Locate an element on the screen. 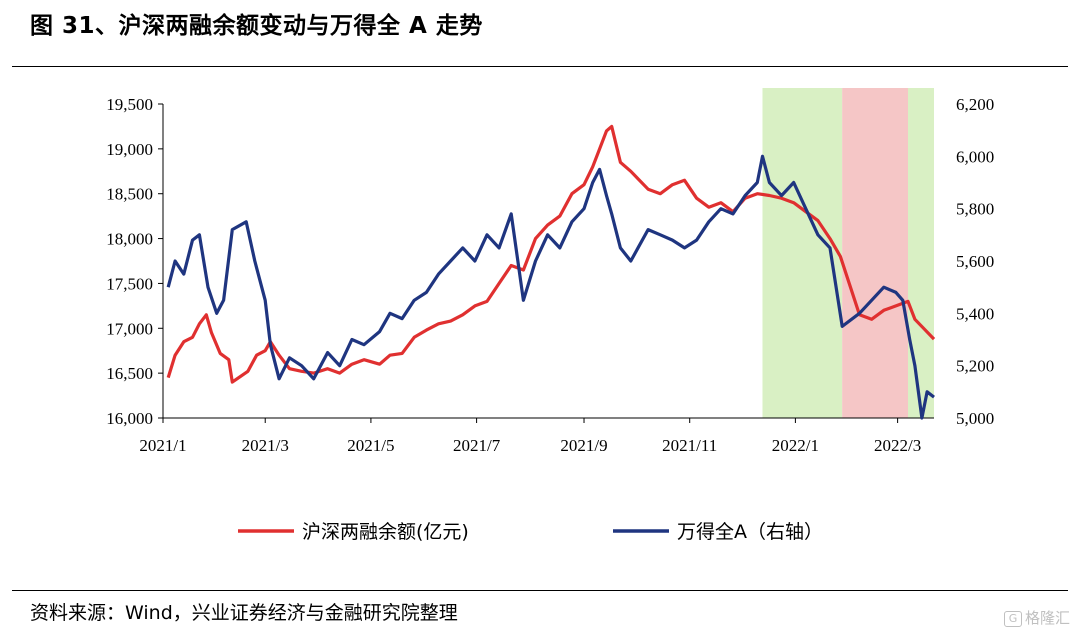  source-note: 资料来源：Wind，兴业证券经济与金融研究院整理 is located at coordinates (244, 613).